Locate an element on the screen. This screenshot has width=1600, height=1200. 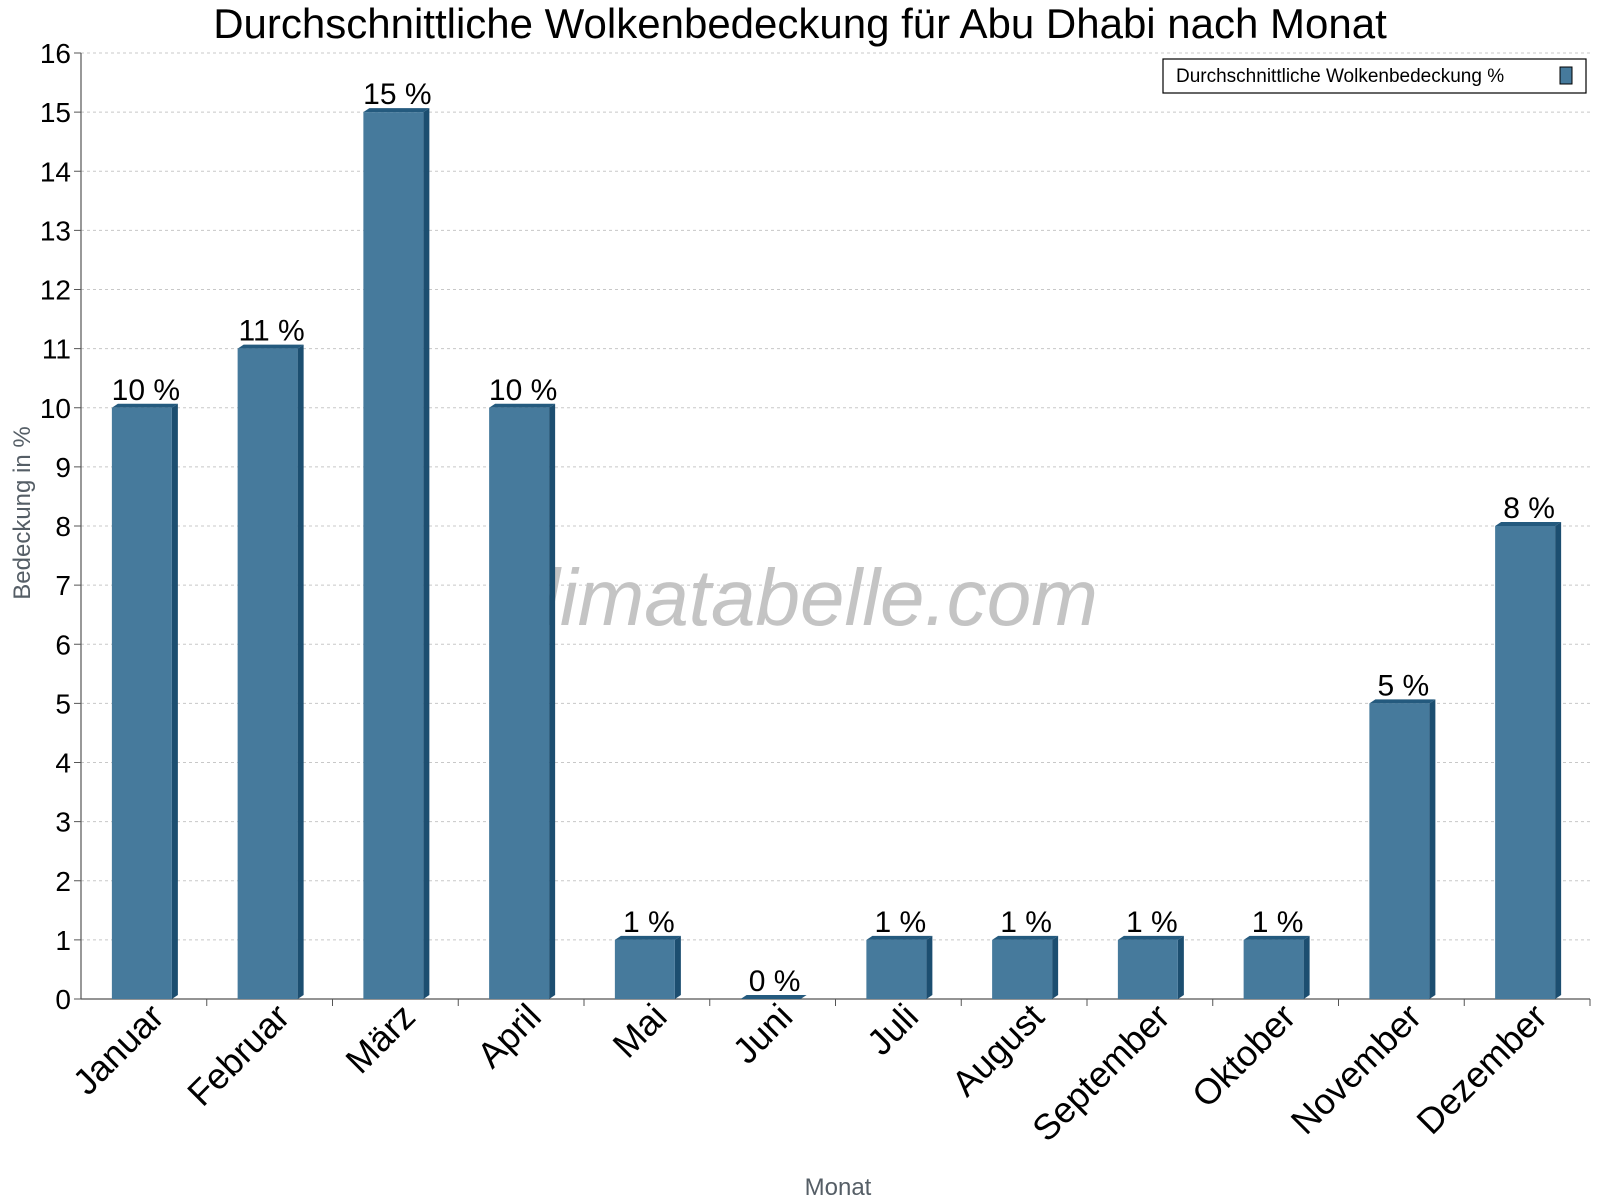
x-tick-label-mai: Mai is located at coordinates (640, 1031).